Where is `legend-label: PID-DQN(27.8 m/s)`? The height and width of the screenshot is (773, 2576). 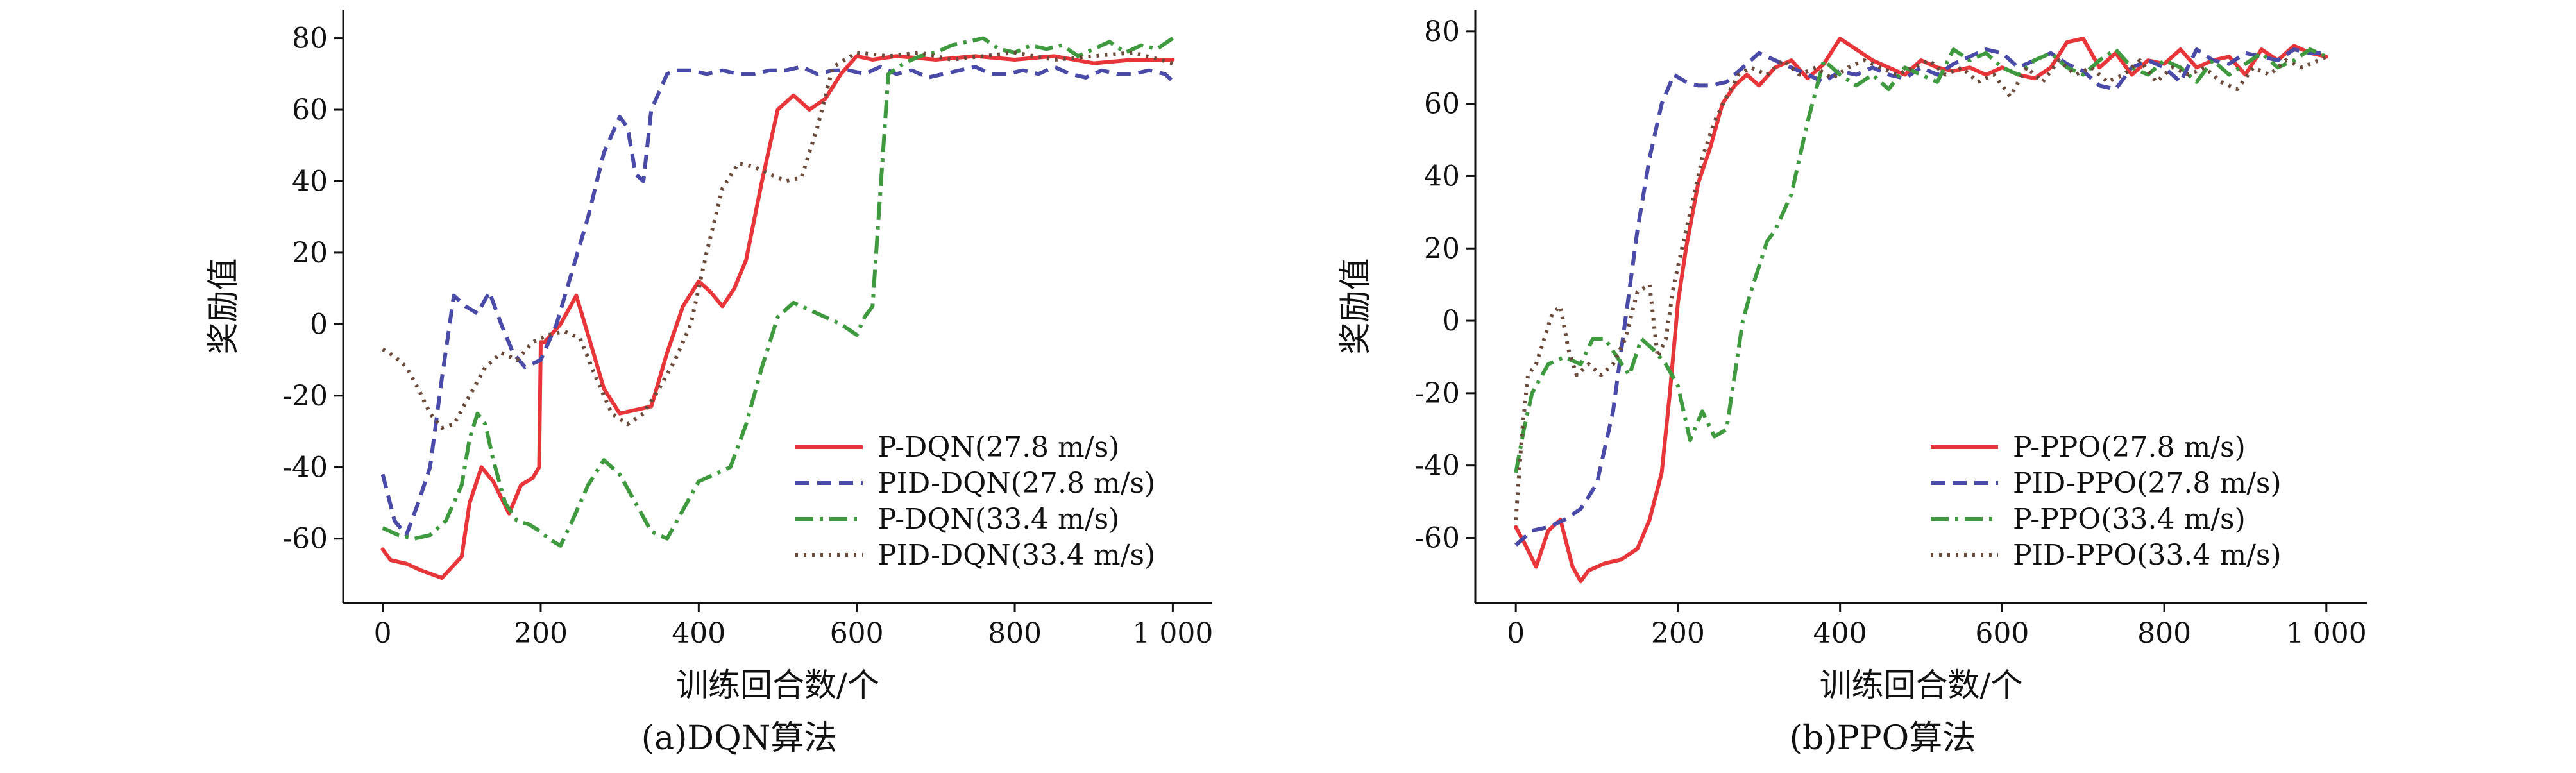
legend-label: PID-DQN(27.8 m/s) is located at coordinates (1016, 483).